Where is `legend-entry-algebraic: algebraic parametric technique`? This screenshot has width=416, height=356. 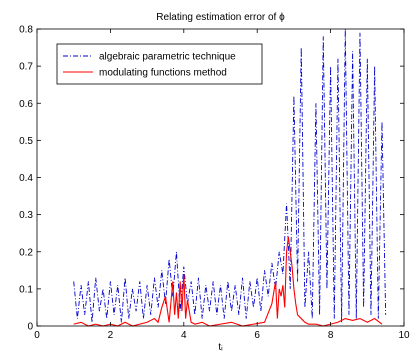
legend-entry-algebraic: algebraic parametric technique is located at coordinates (167, 57).